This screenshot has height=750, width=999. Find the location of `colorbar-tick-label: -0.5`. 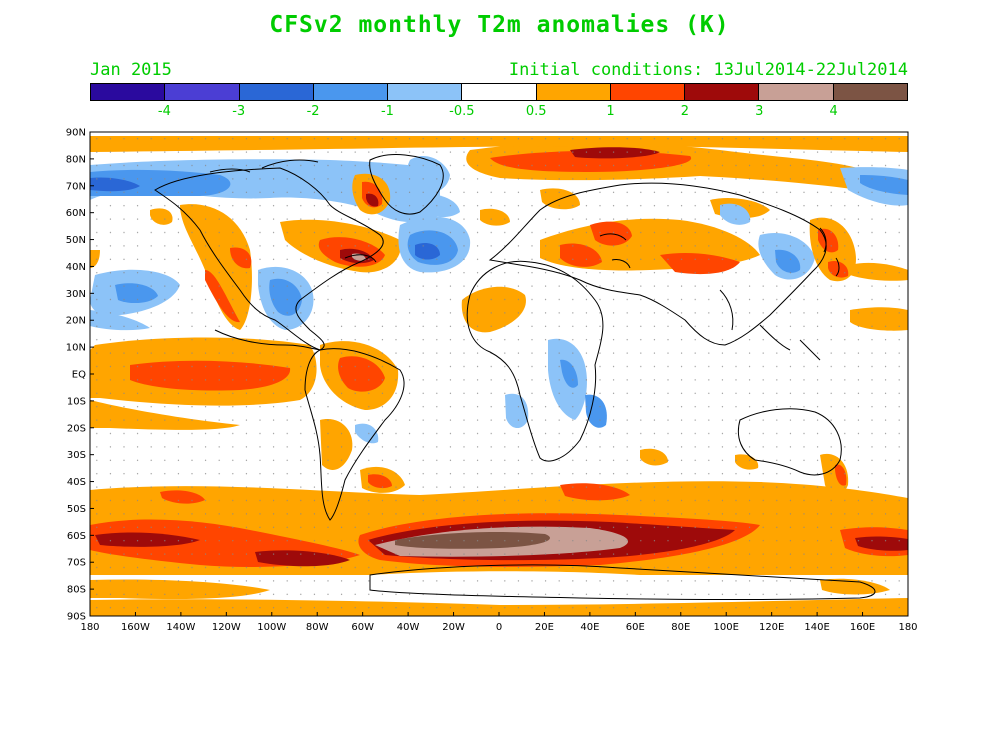

colorbar-tick-label: -0.5 is located at coordinates (462, 111).